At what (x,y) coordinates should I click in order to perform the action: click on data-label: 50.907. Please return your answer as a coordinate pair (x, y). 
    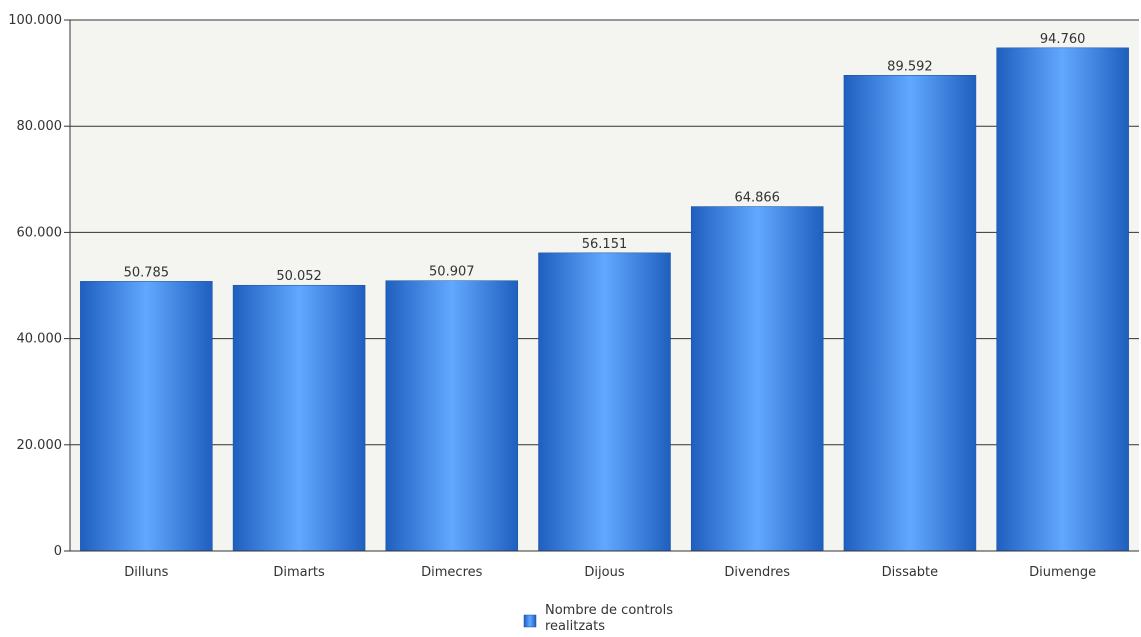
    Looking at the image, I should click on (452, 272).